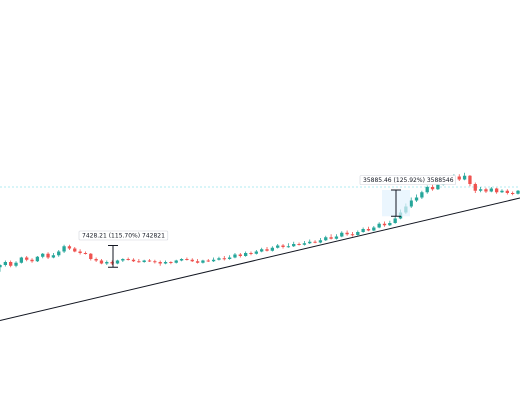 The width and height of the screenshot is (520, 400). I want to click on measure-2-label: 35885.46 (125.92%) 3588546, so click(408, 180).